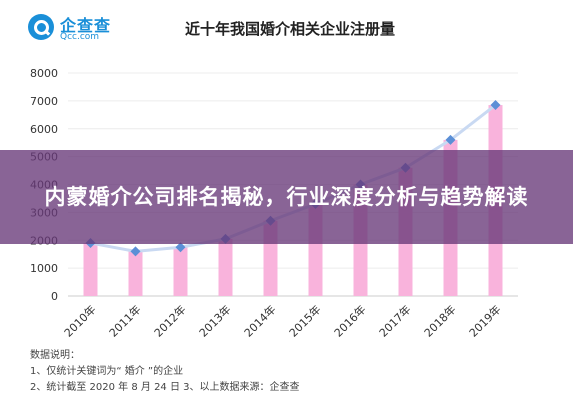 The height and width of the screenshot is (400, 573). Describe the element at coordinates (124, 320) in the screenshot. I see `x-tick-label: 2011年` at that location.